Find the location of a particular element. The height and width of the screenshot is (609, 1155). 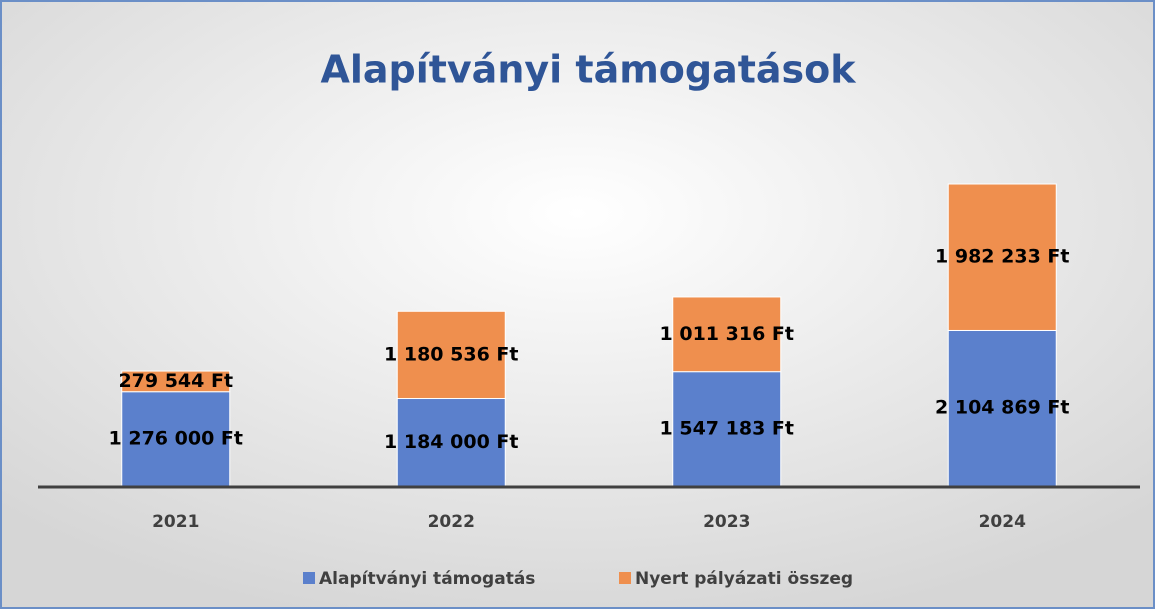

data-label: 1 276 000 Ft is located at coordinates (176, 438).